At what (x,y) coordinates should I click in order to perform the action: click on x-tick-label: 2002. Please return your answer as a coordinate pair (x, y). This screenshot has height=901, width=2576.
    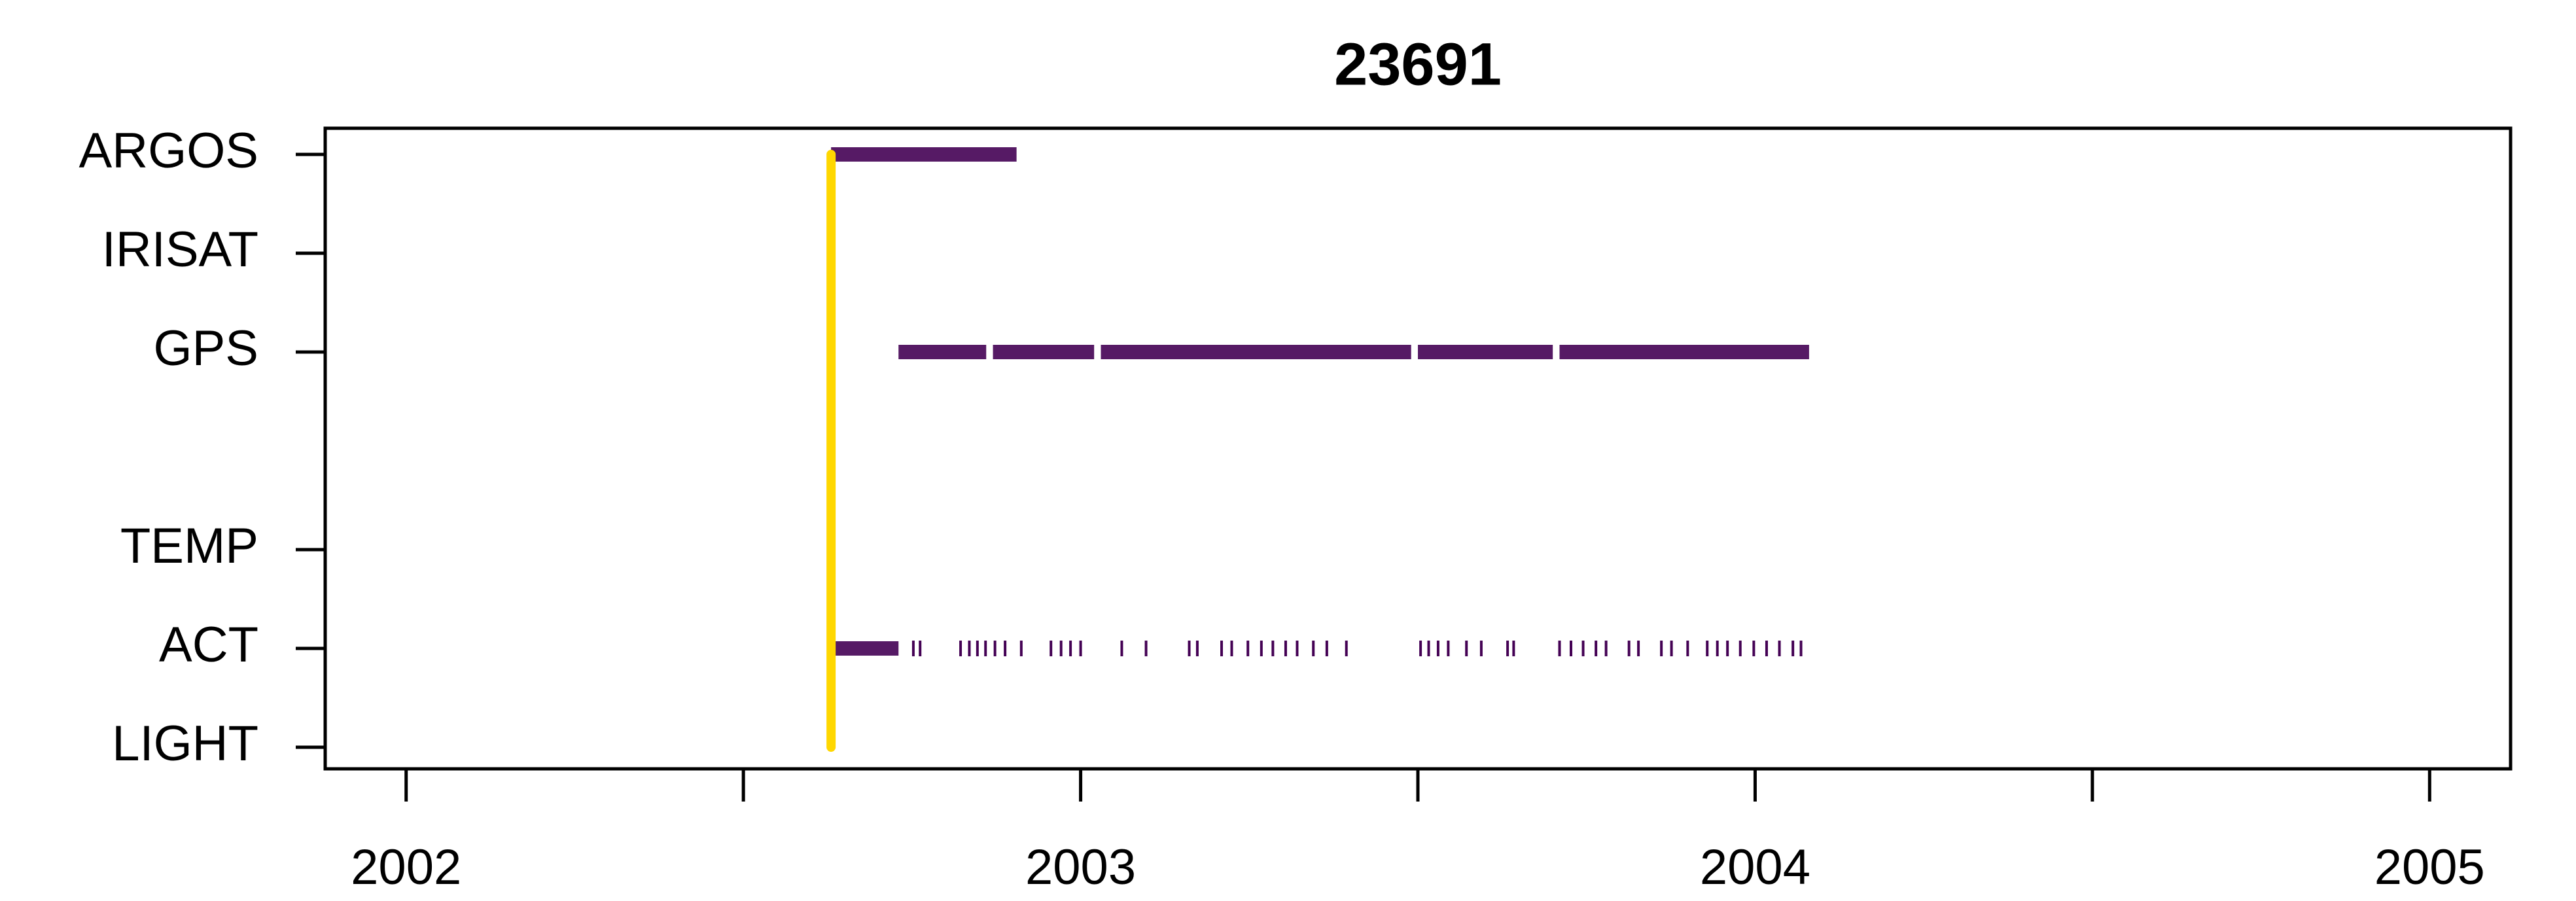
    Looking at the image, I should click on (406, 867).